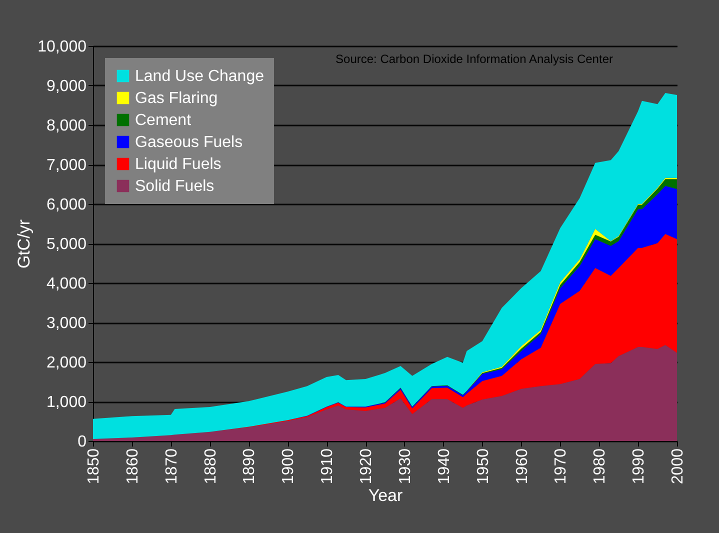 Image resolution: width=719 pixels, height=533 pixels. What do you see at coordinates (174, 186) in the screenshot?
I see `legend-label: Solid Fuels` at bounding box center [174, 186].